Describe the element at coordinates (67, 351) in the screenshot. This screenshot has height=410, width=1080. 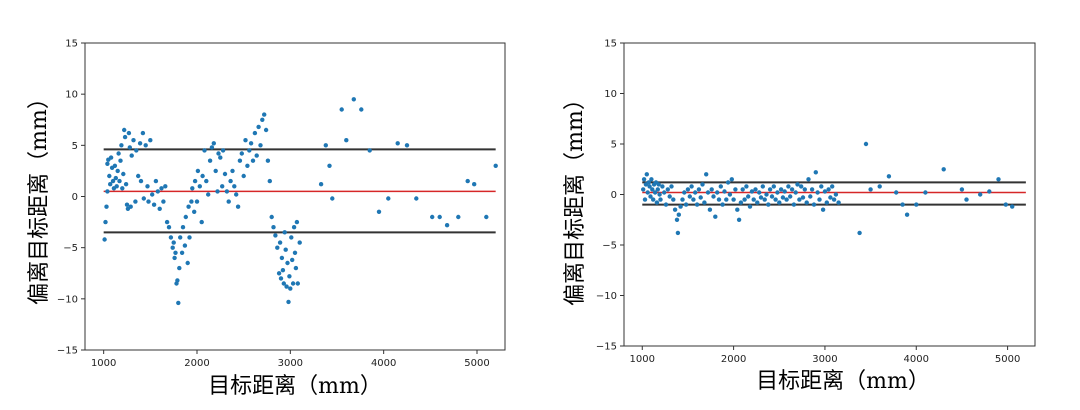
I see `y-tick-label-left-0: −15` at that location.